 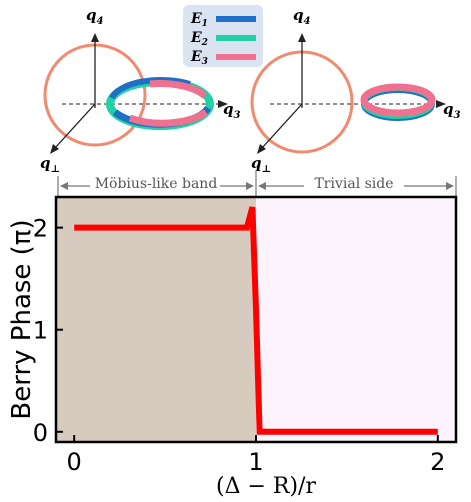 I want to click on legend-label: E3, so click(x=199, y=58).